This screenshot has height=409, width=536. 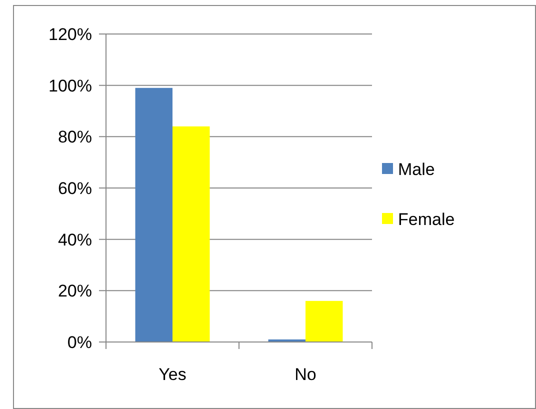 I want to click on y-tick-label: 60%, so click(x=75, y=188).